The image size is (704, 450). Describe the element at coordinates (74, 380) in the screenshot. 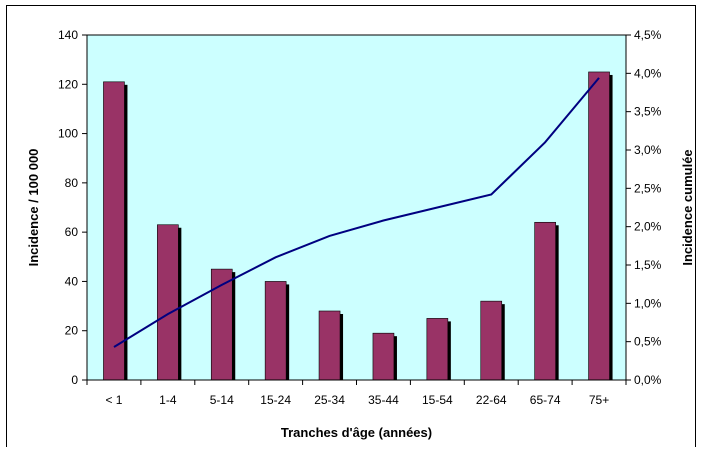

I see `y-tick-label: 0` at that location.